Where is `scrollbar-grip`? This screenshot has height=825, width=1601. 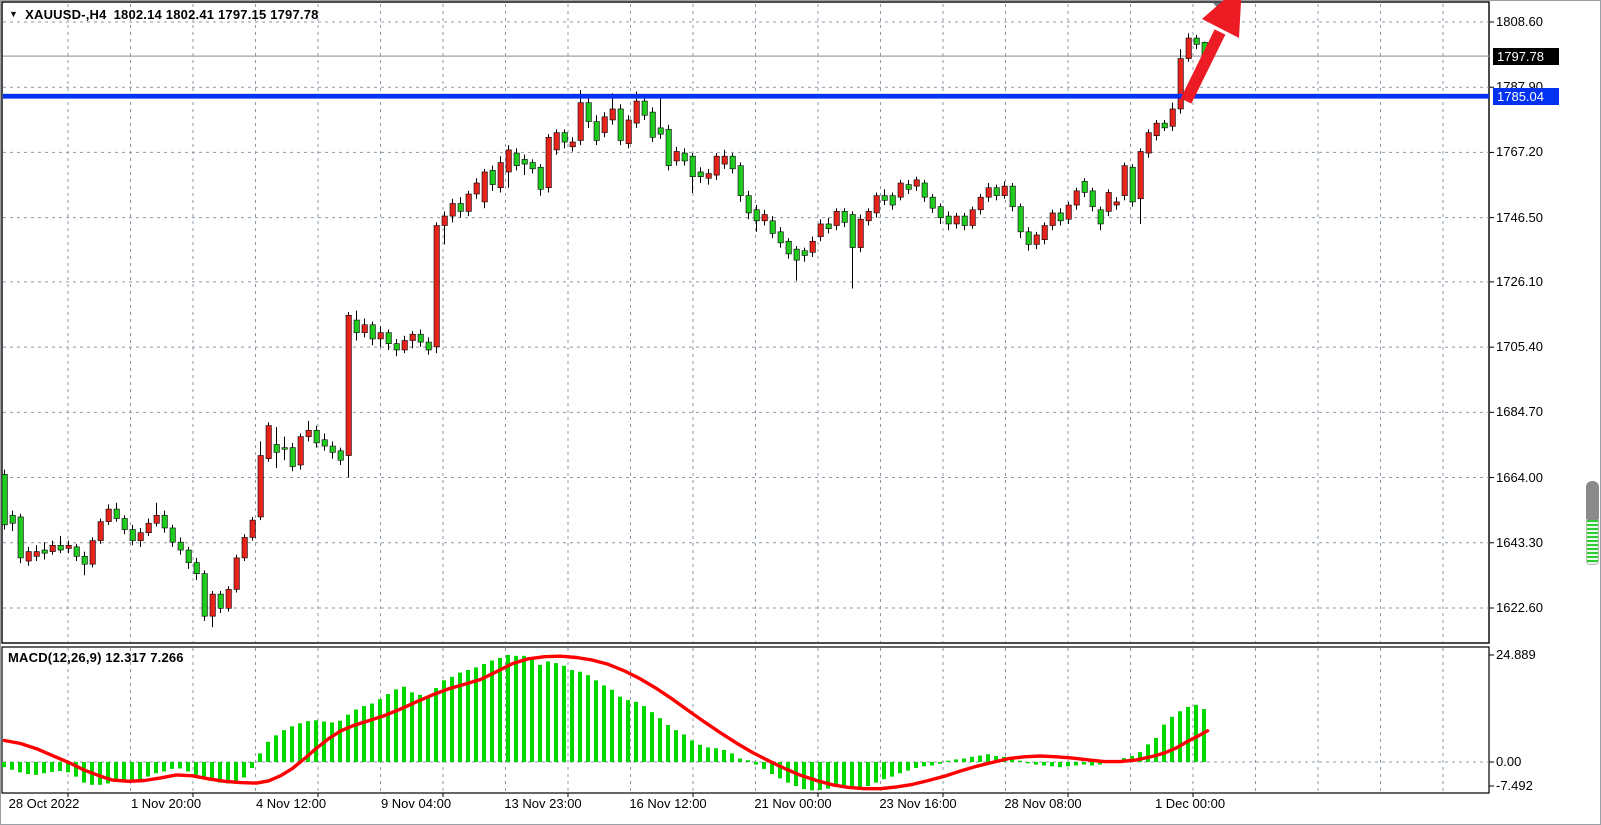
scrollbar-grip is located at coordinates (1592, 500).